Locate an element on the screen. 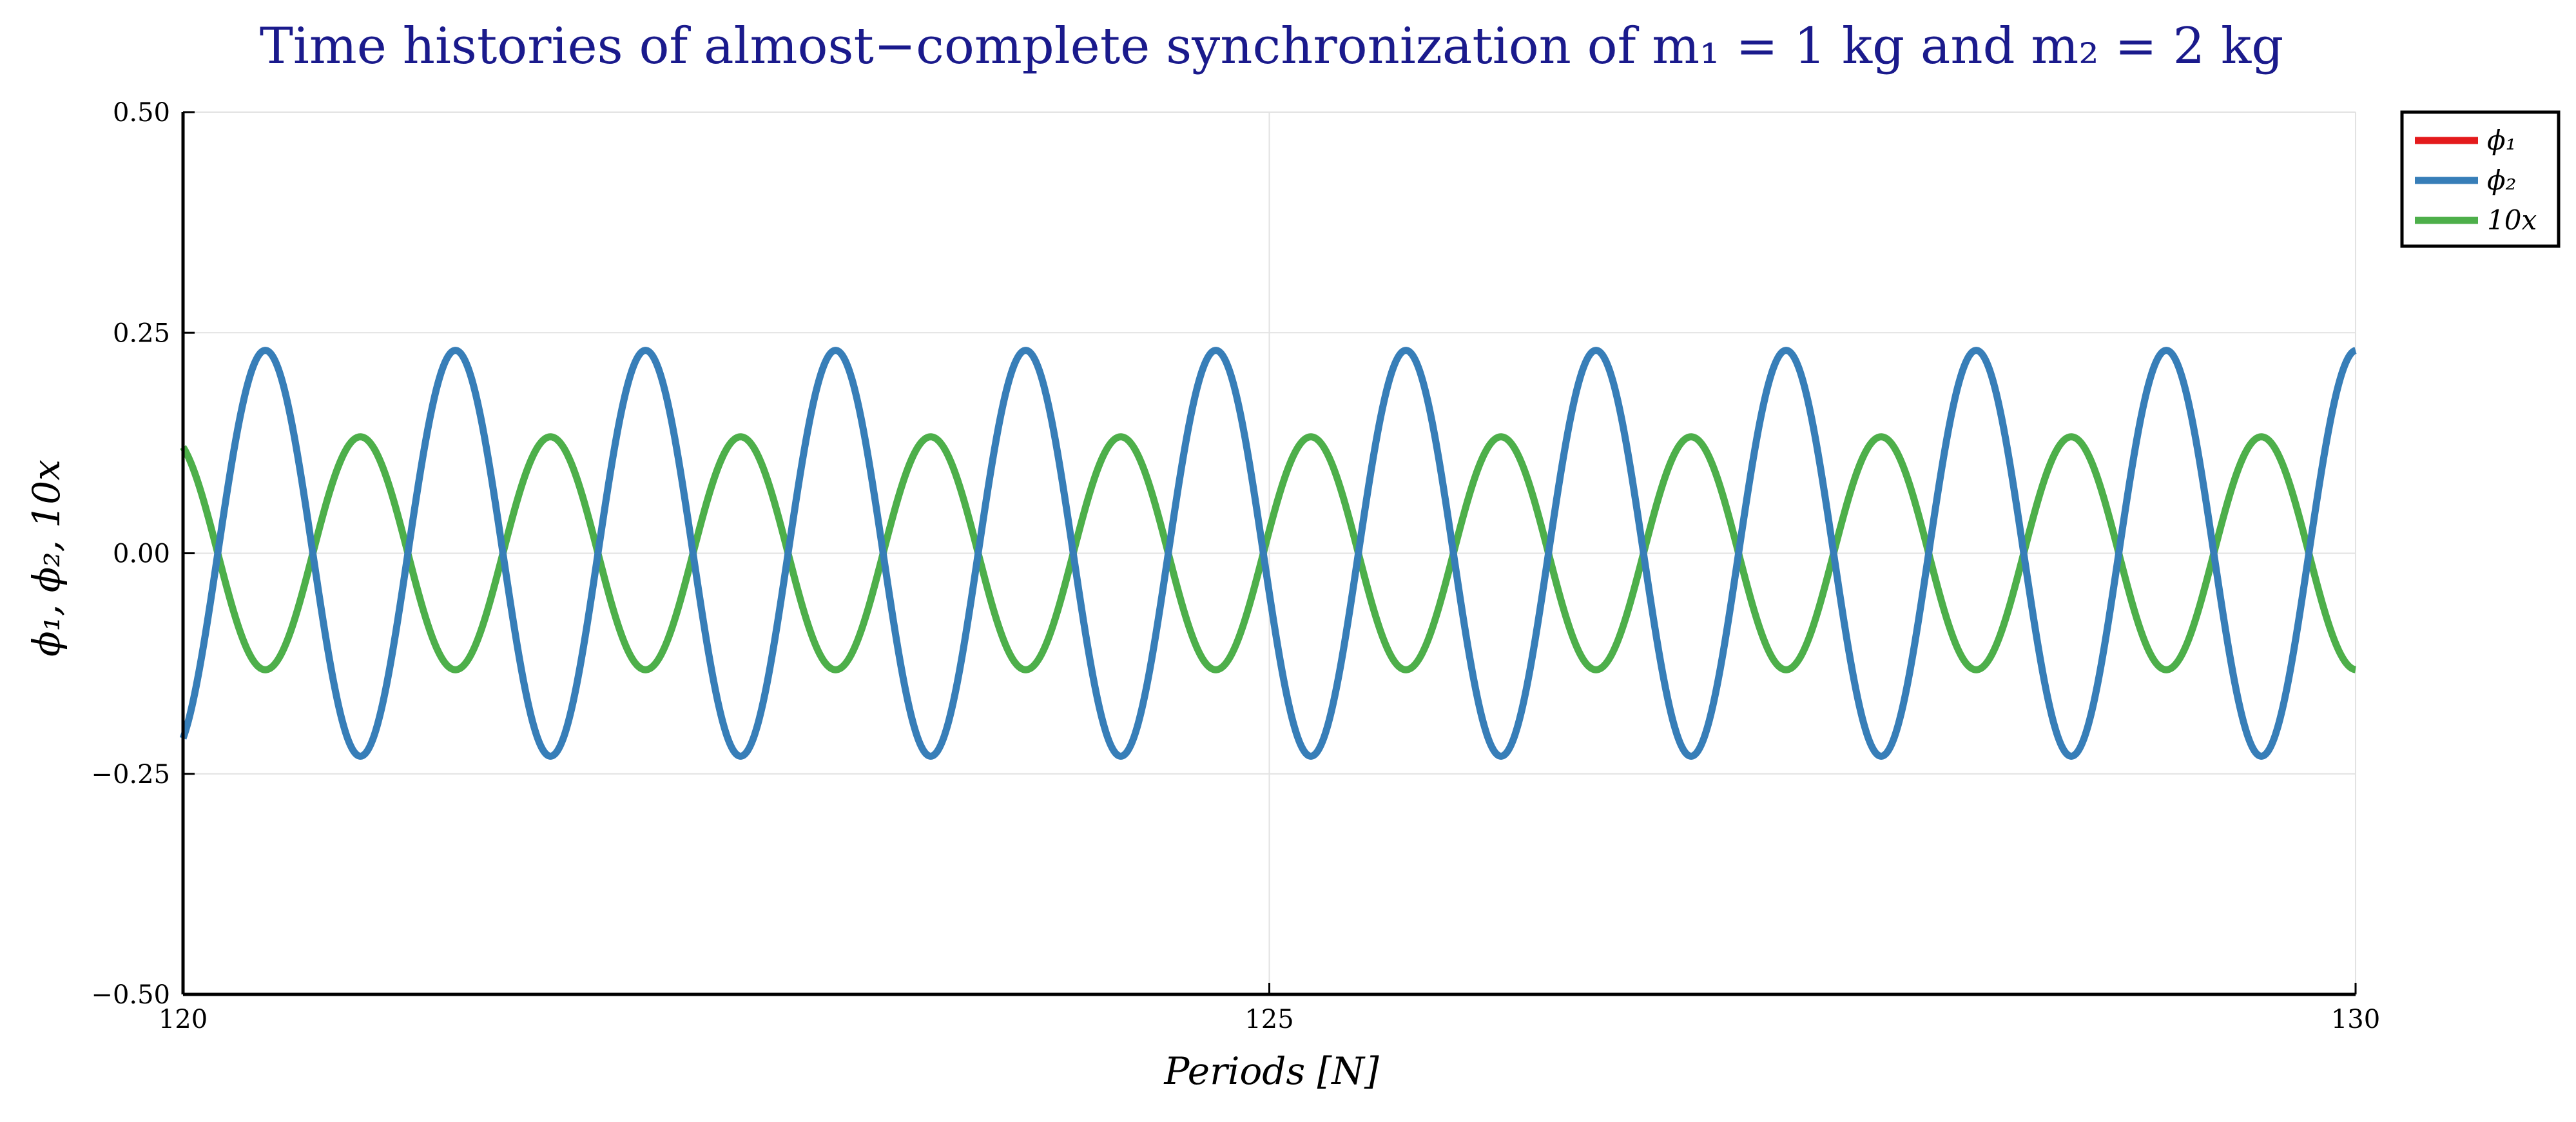 This screenshot has height=1122, width=2576. legend: ϕ₁ ϕ₂ 10x is located at coordinates (2480, 179).